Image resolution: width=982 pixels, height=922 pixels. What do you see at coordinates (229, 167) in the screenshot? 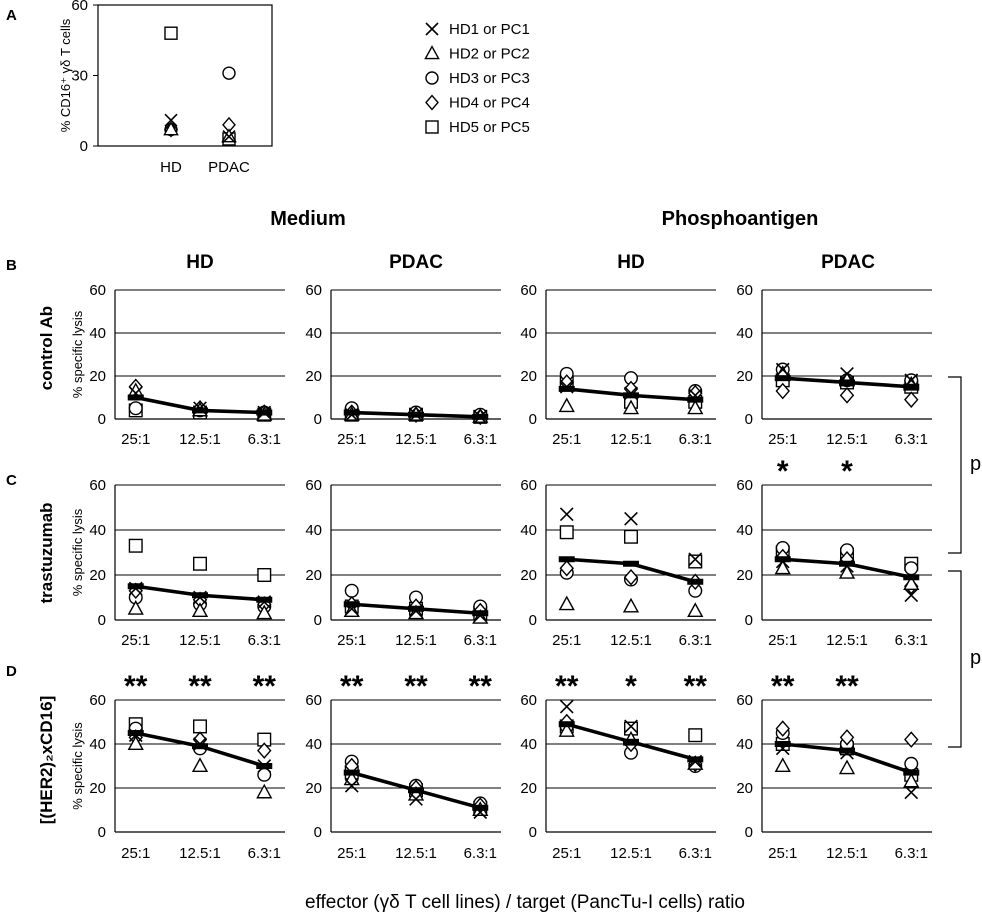
I see `panel-a-category-pdac: PDAC` at bounding box center [229, 167].